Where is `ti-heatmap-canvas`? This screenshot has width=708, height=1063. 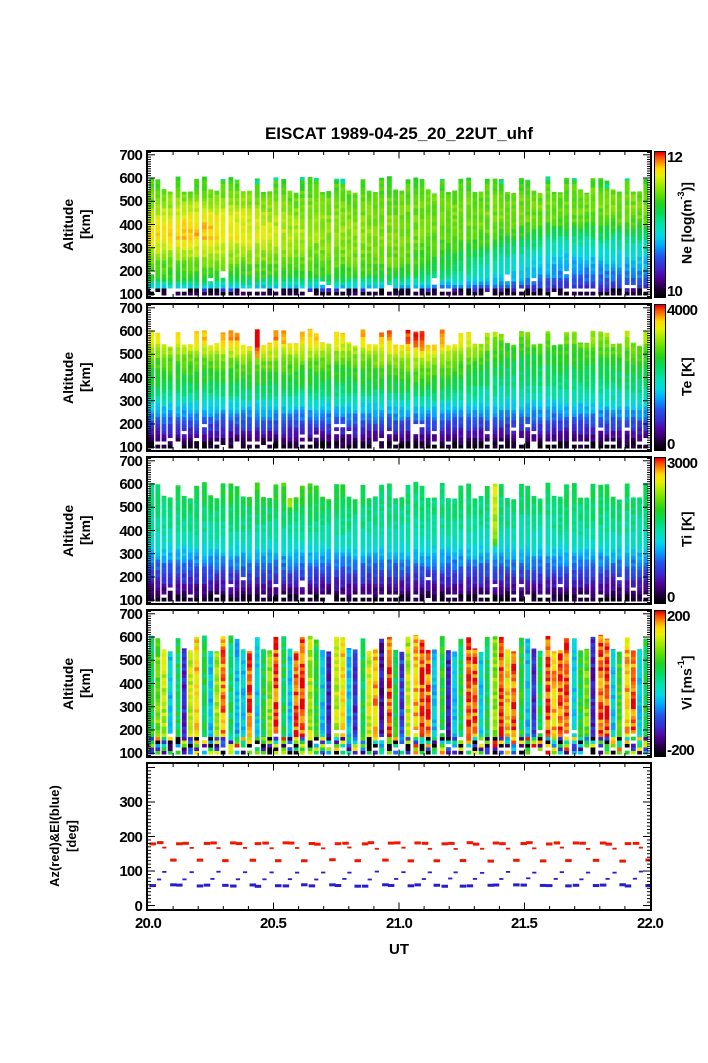 ti-heatmap-canvas is located at coordinates (399, 530).